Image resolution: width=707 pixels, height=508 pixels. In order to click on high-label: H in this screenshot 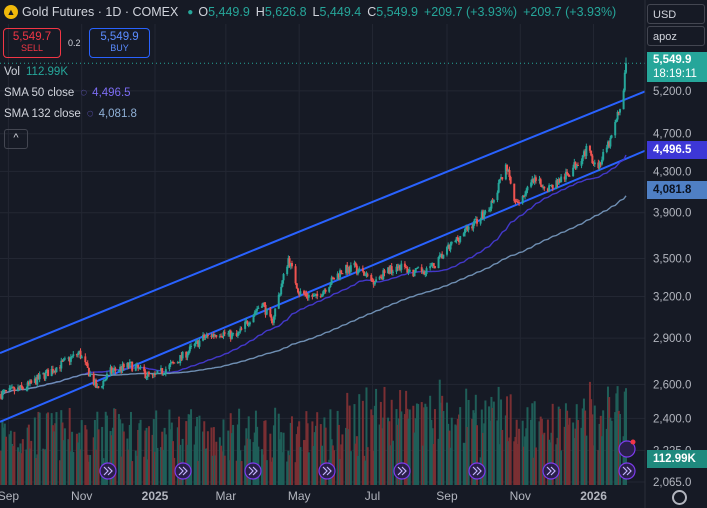, I will do `click(260, 12)`.